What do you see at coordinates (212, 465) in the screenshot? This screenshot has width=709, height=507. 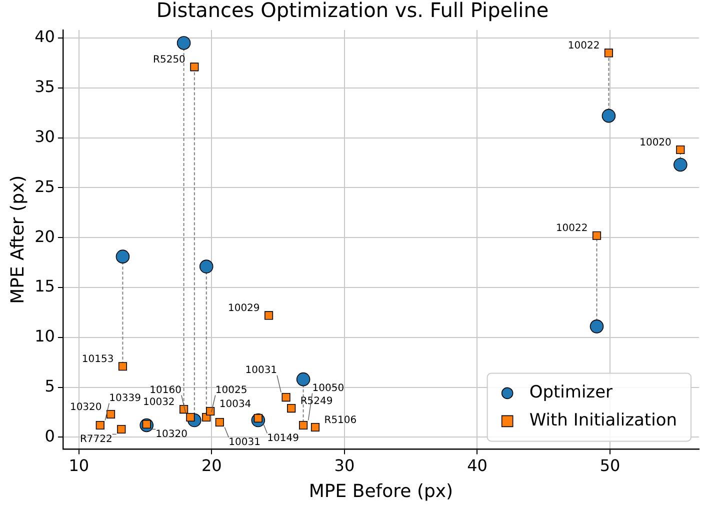 I see `x-tick-label: 20` at bounding box center [212, 465].